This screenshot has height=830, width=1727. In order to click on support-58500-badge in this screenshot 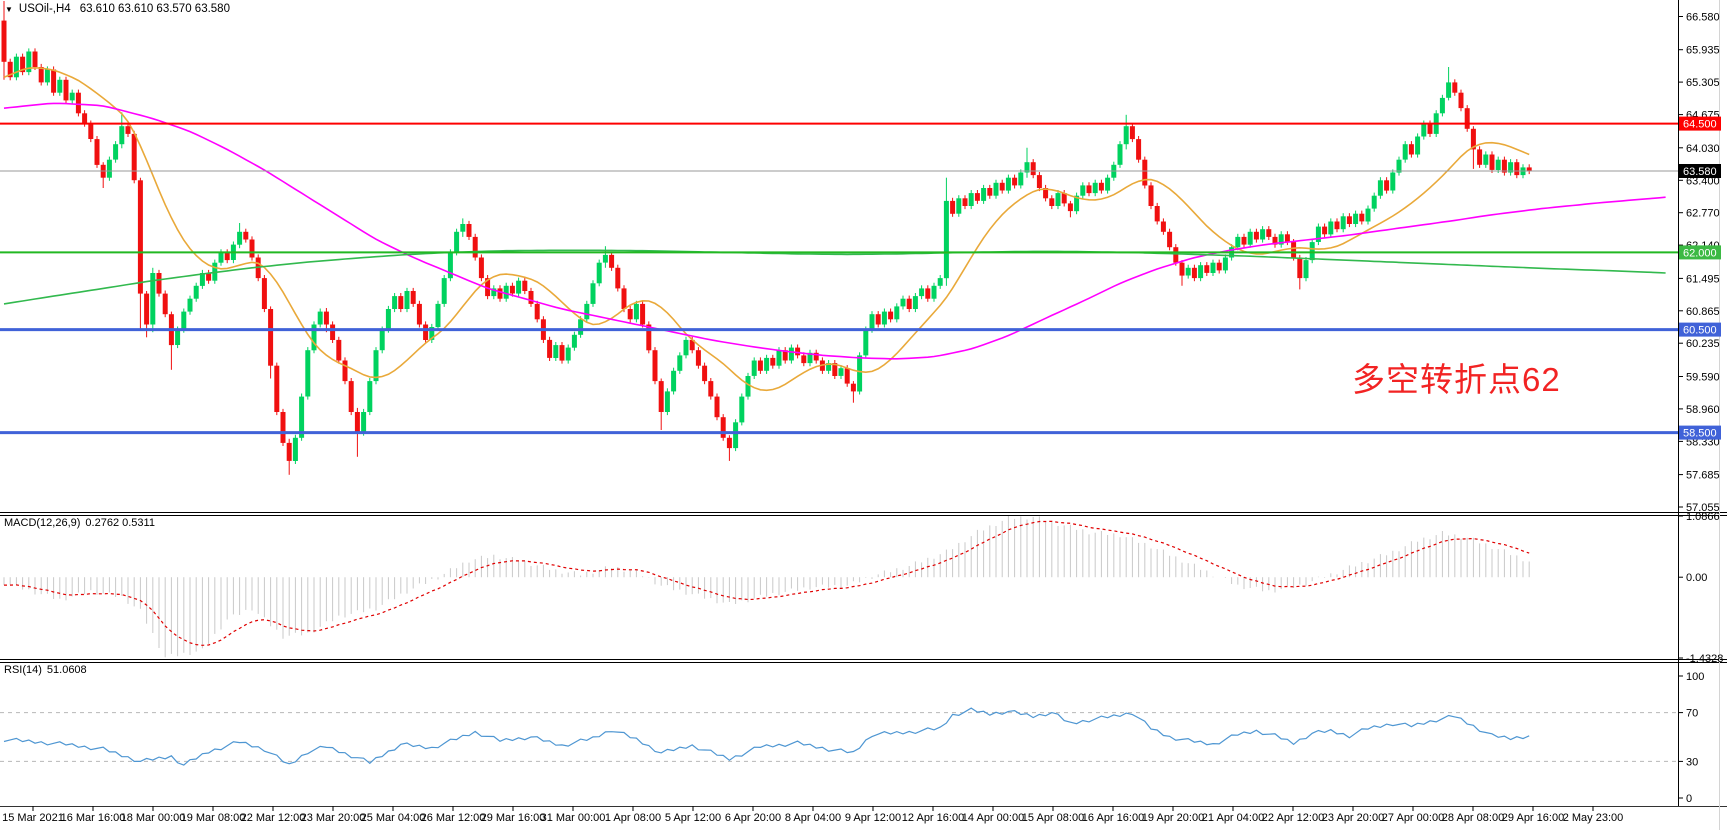, I will do `click(1700, 432)`.